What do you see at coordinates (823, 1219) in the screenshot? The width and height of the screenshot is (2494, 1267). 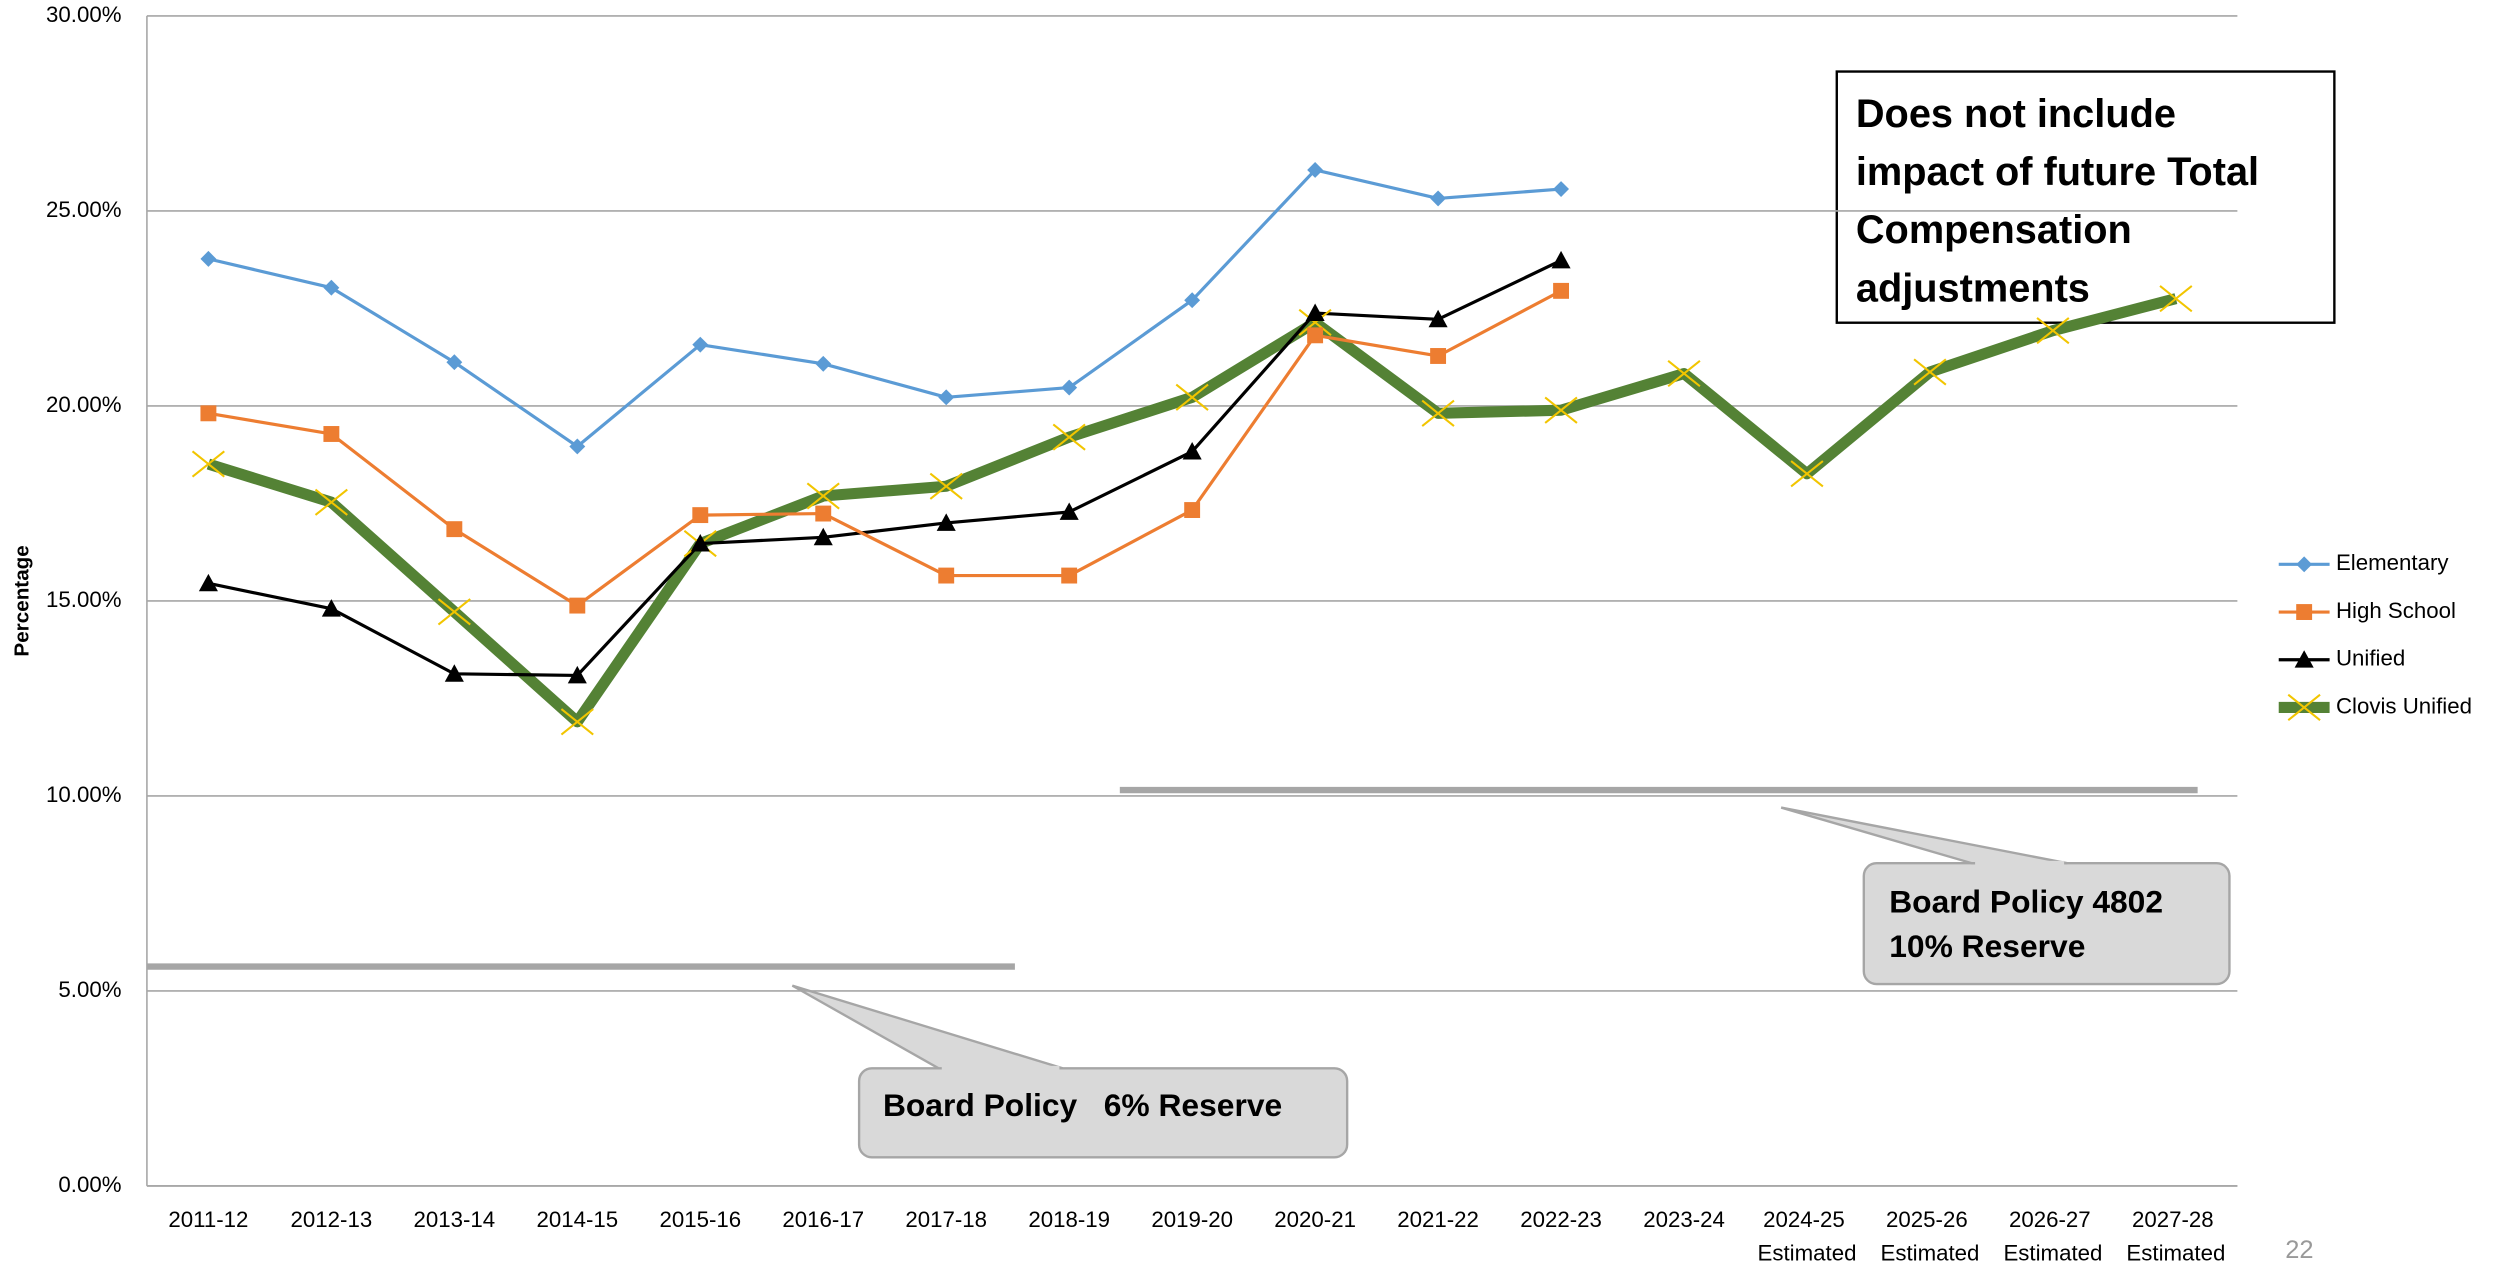 I see `x-tick-label: 2016-17` at bounding box center [823, 1219].